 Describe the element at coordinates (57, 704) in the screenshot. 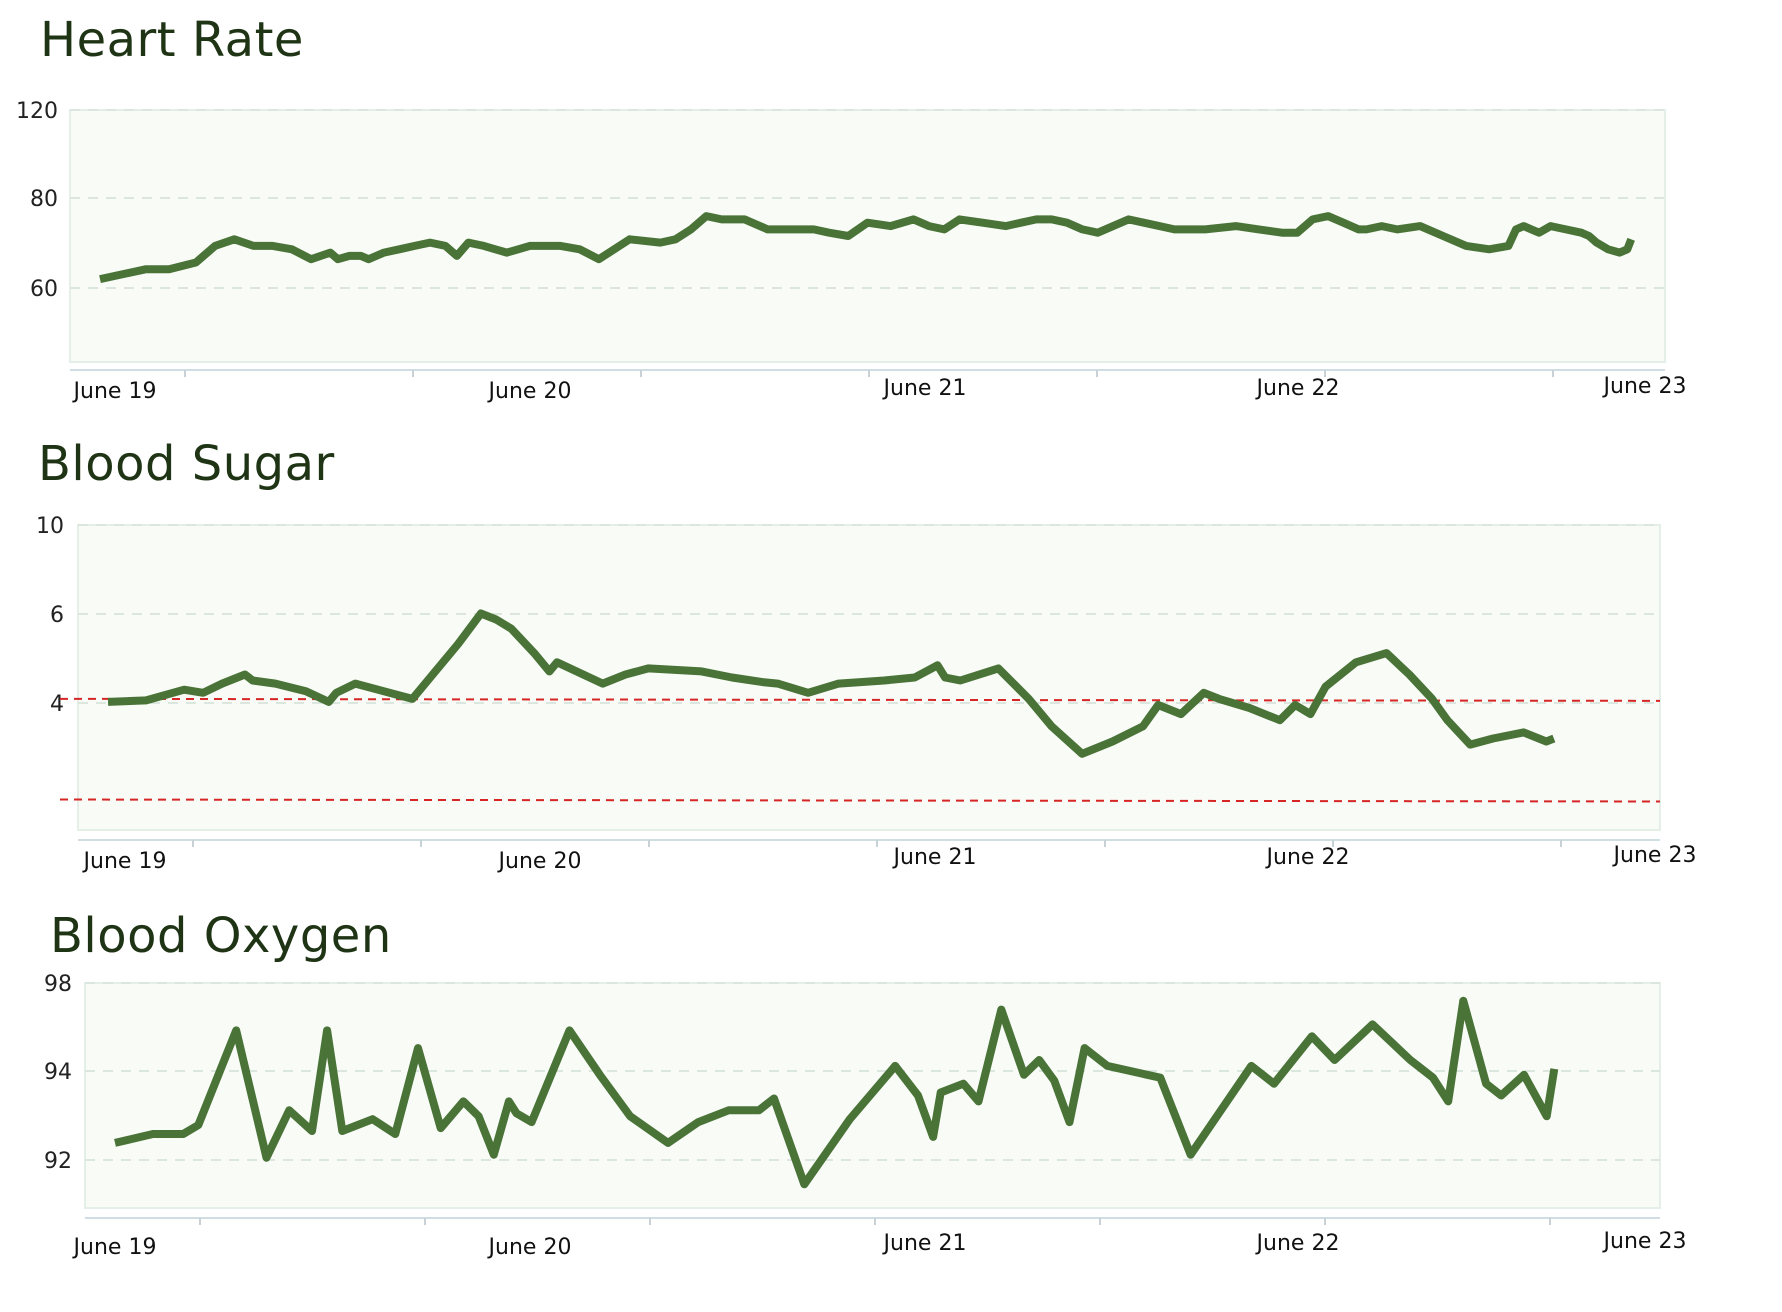

I see `y-tick-label: 4` at that location.